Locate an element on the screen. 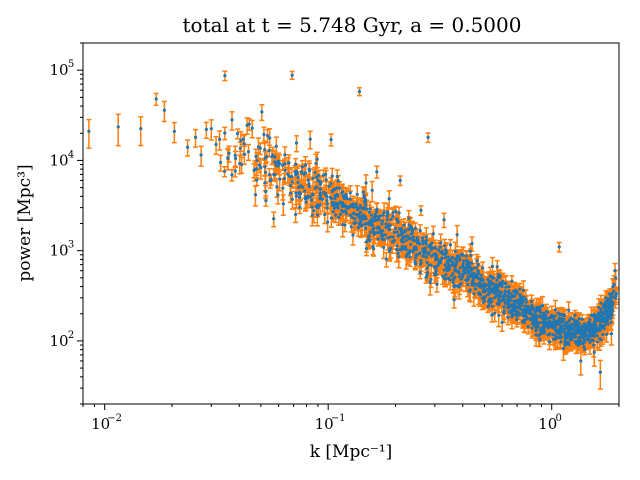 This screenshot has height=480, width=640. y-tick-exponent: 5 is located at coordinates (71, 64).